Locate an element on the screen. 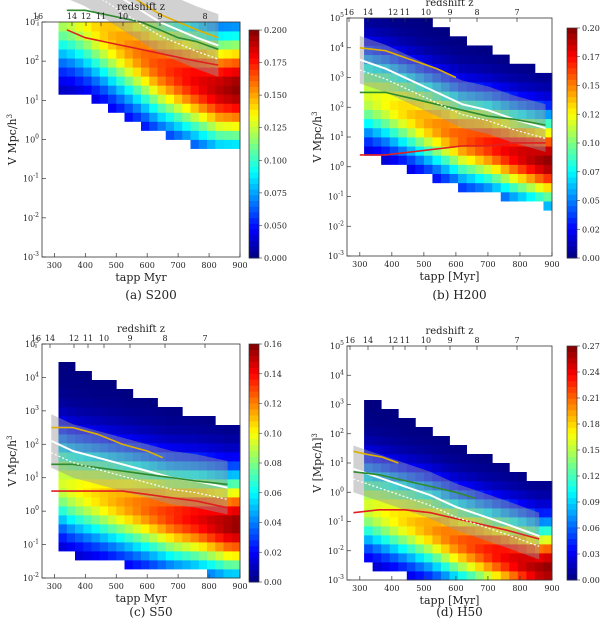 The image size is (600, 622). colorbar-tick-label: 0.00 is located at coordinates (591, 580).